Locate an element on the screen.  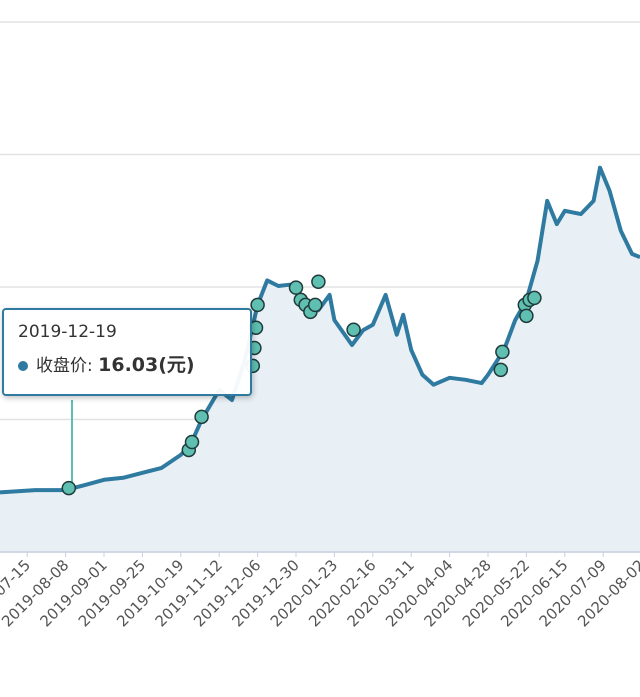
tooltip-row: 收盘价: 16.03(元) is located at coordinates (127, 363).